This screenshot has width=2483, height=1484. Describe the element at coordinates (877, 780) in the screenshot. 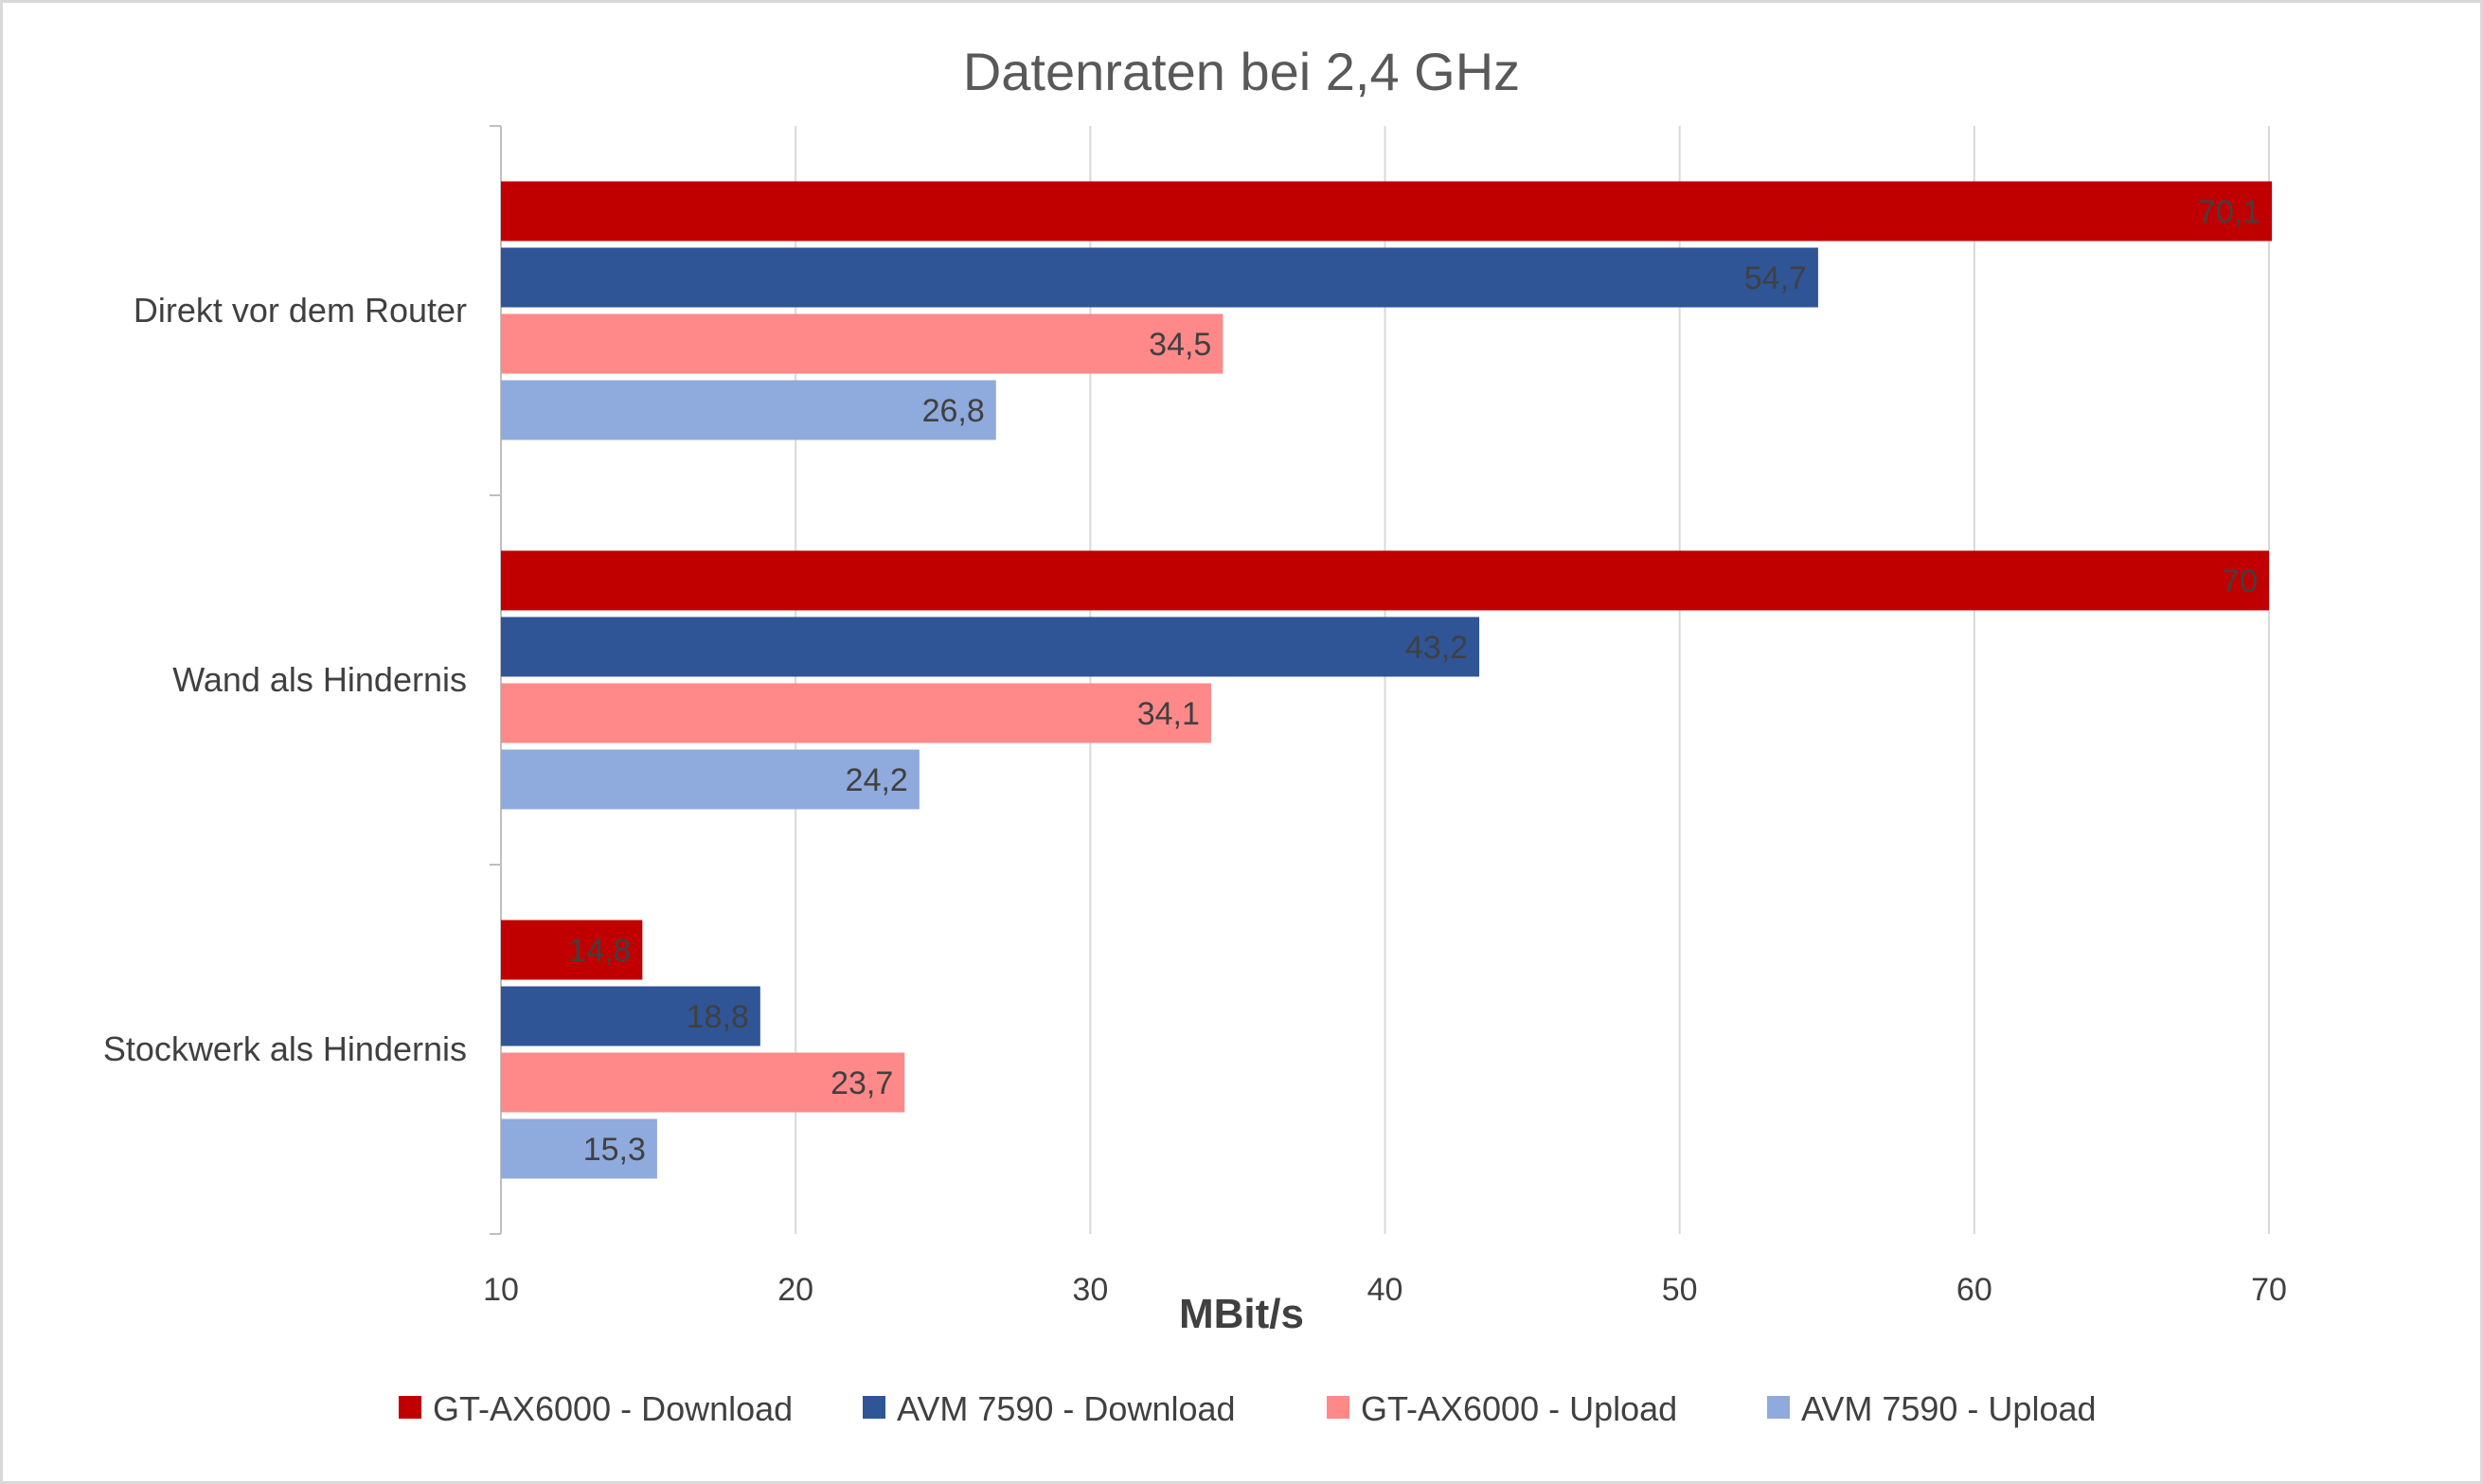

I see `data-label: 24,2` at that location.